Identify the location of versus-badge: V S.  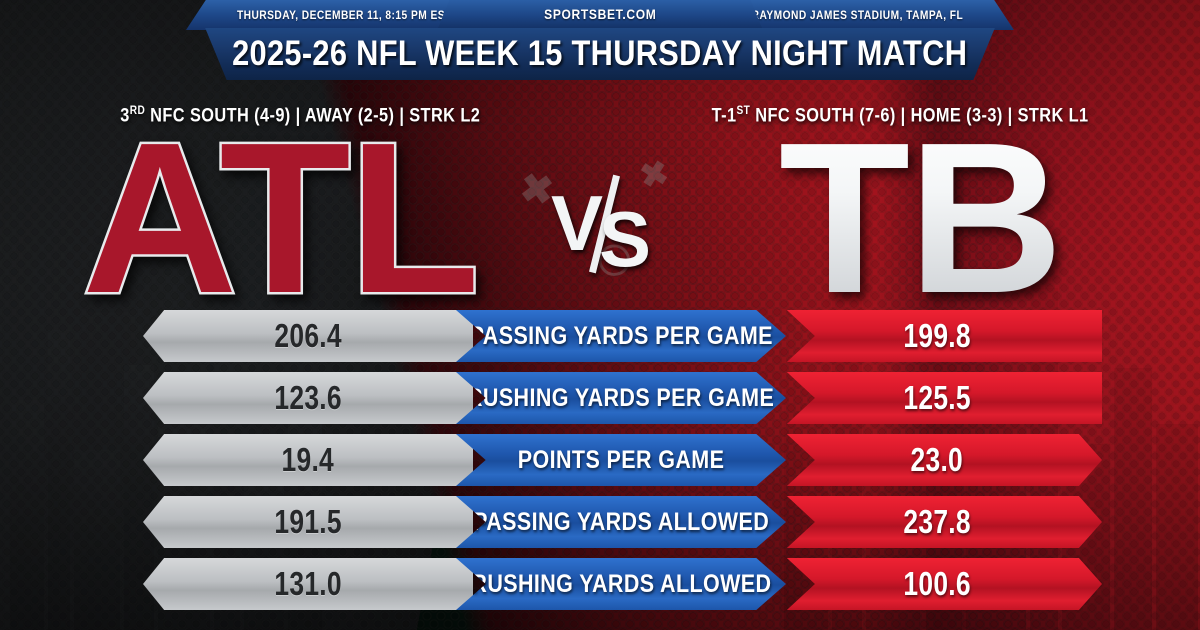
(605, 223).